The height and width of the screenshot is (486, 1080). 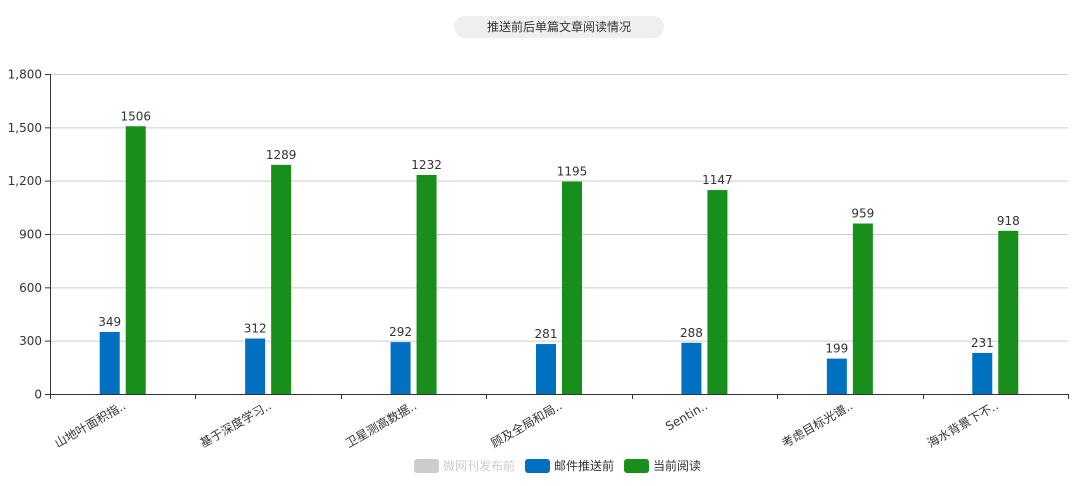 What do you see at coordinates (817, 424) in the screenshot?
I see `x-tick-label: 考虑目标光谱..` at bounding box center [817, 424].